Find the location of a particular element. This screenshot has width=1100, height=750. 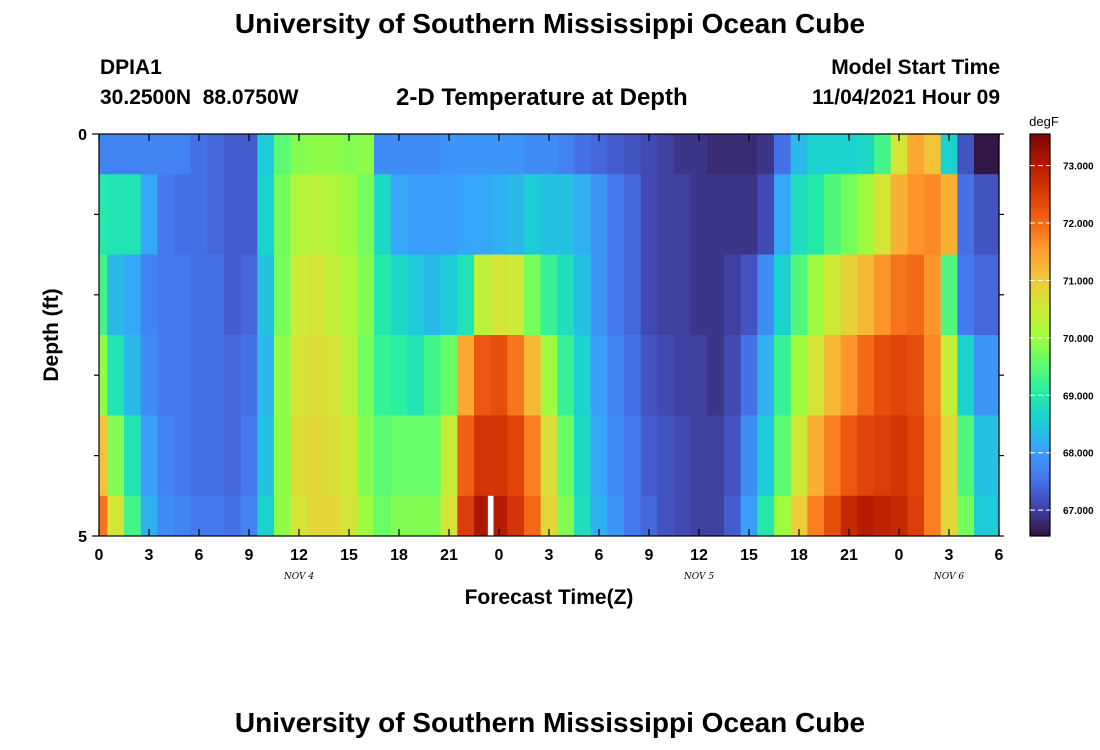

x-tick-label: 3 is located at coordinates (949, 555).